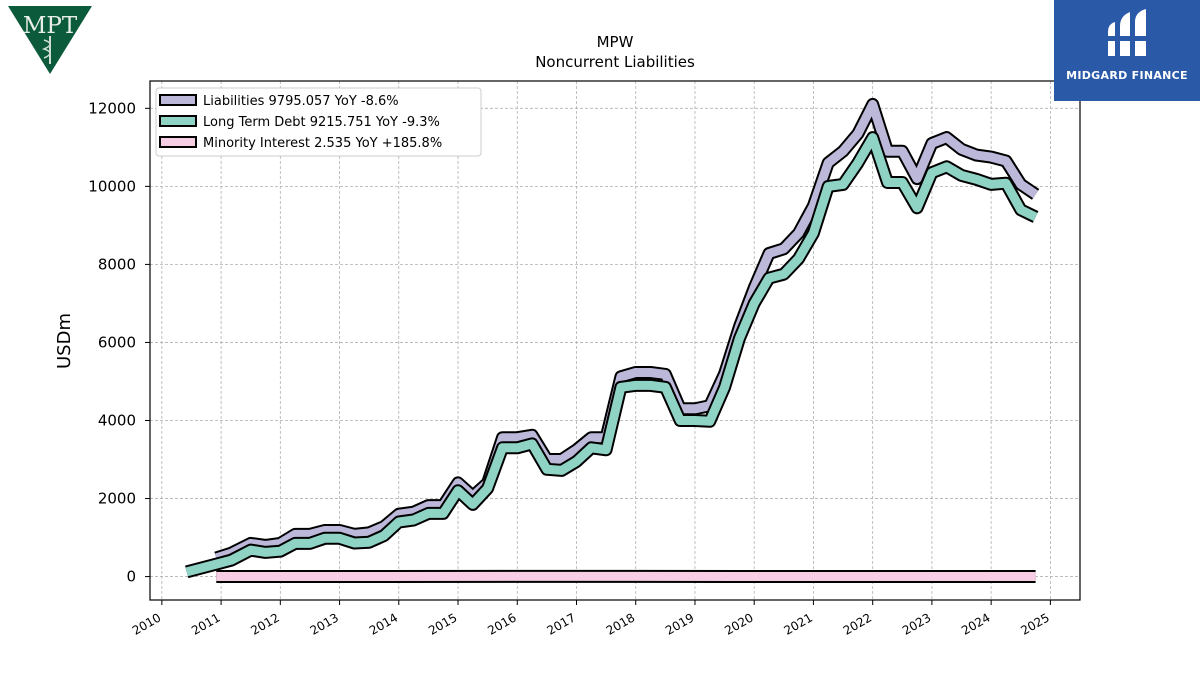 This screenshot has height=675, width=1200. What do you see at coordinates (501, 623) in the screenshot?
I see `x-tick-label: 2016` at bounding box center [501, 623].